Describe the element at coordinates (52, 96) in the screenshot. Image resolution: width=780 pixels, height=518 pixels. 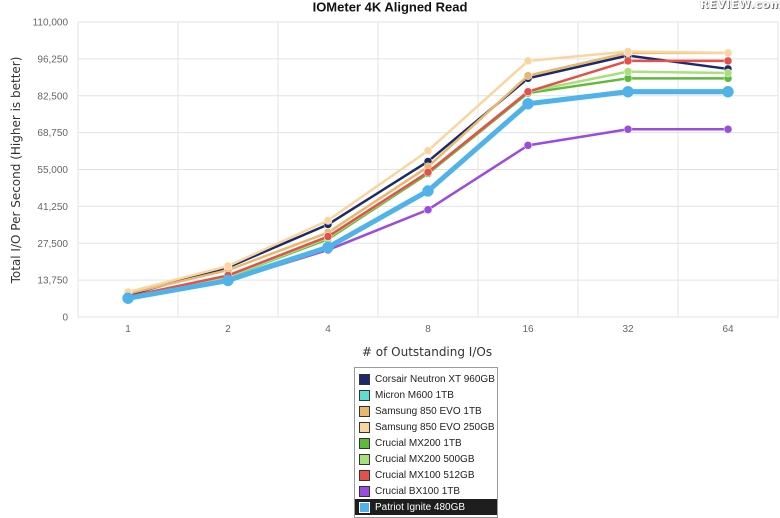
I see `y-tick-label: 82,500` at that location.